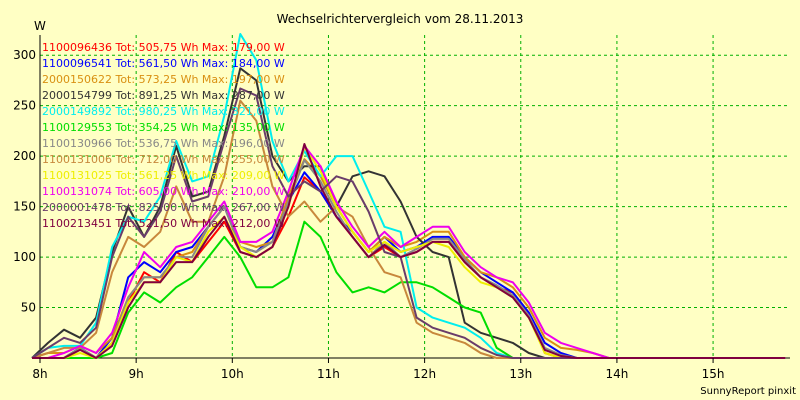  What do you see at coordinates (28, 308) in the screenshot?
I see `y-tick-label: 50` at bounding box center [28, 308].